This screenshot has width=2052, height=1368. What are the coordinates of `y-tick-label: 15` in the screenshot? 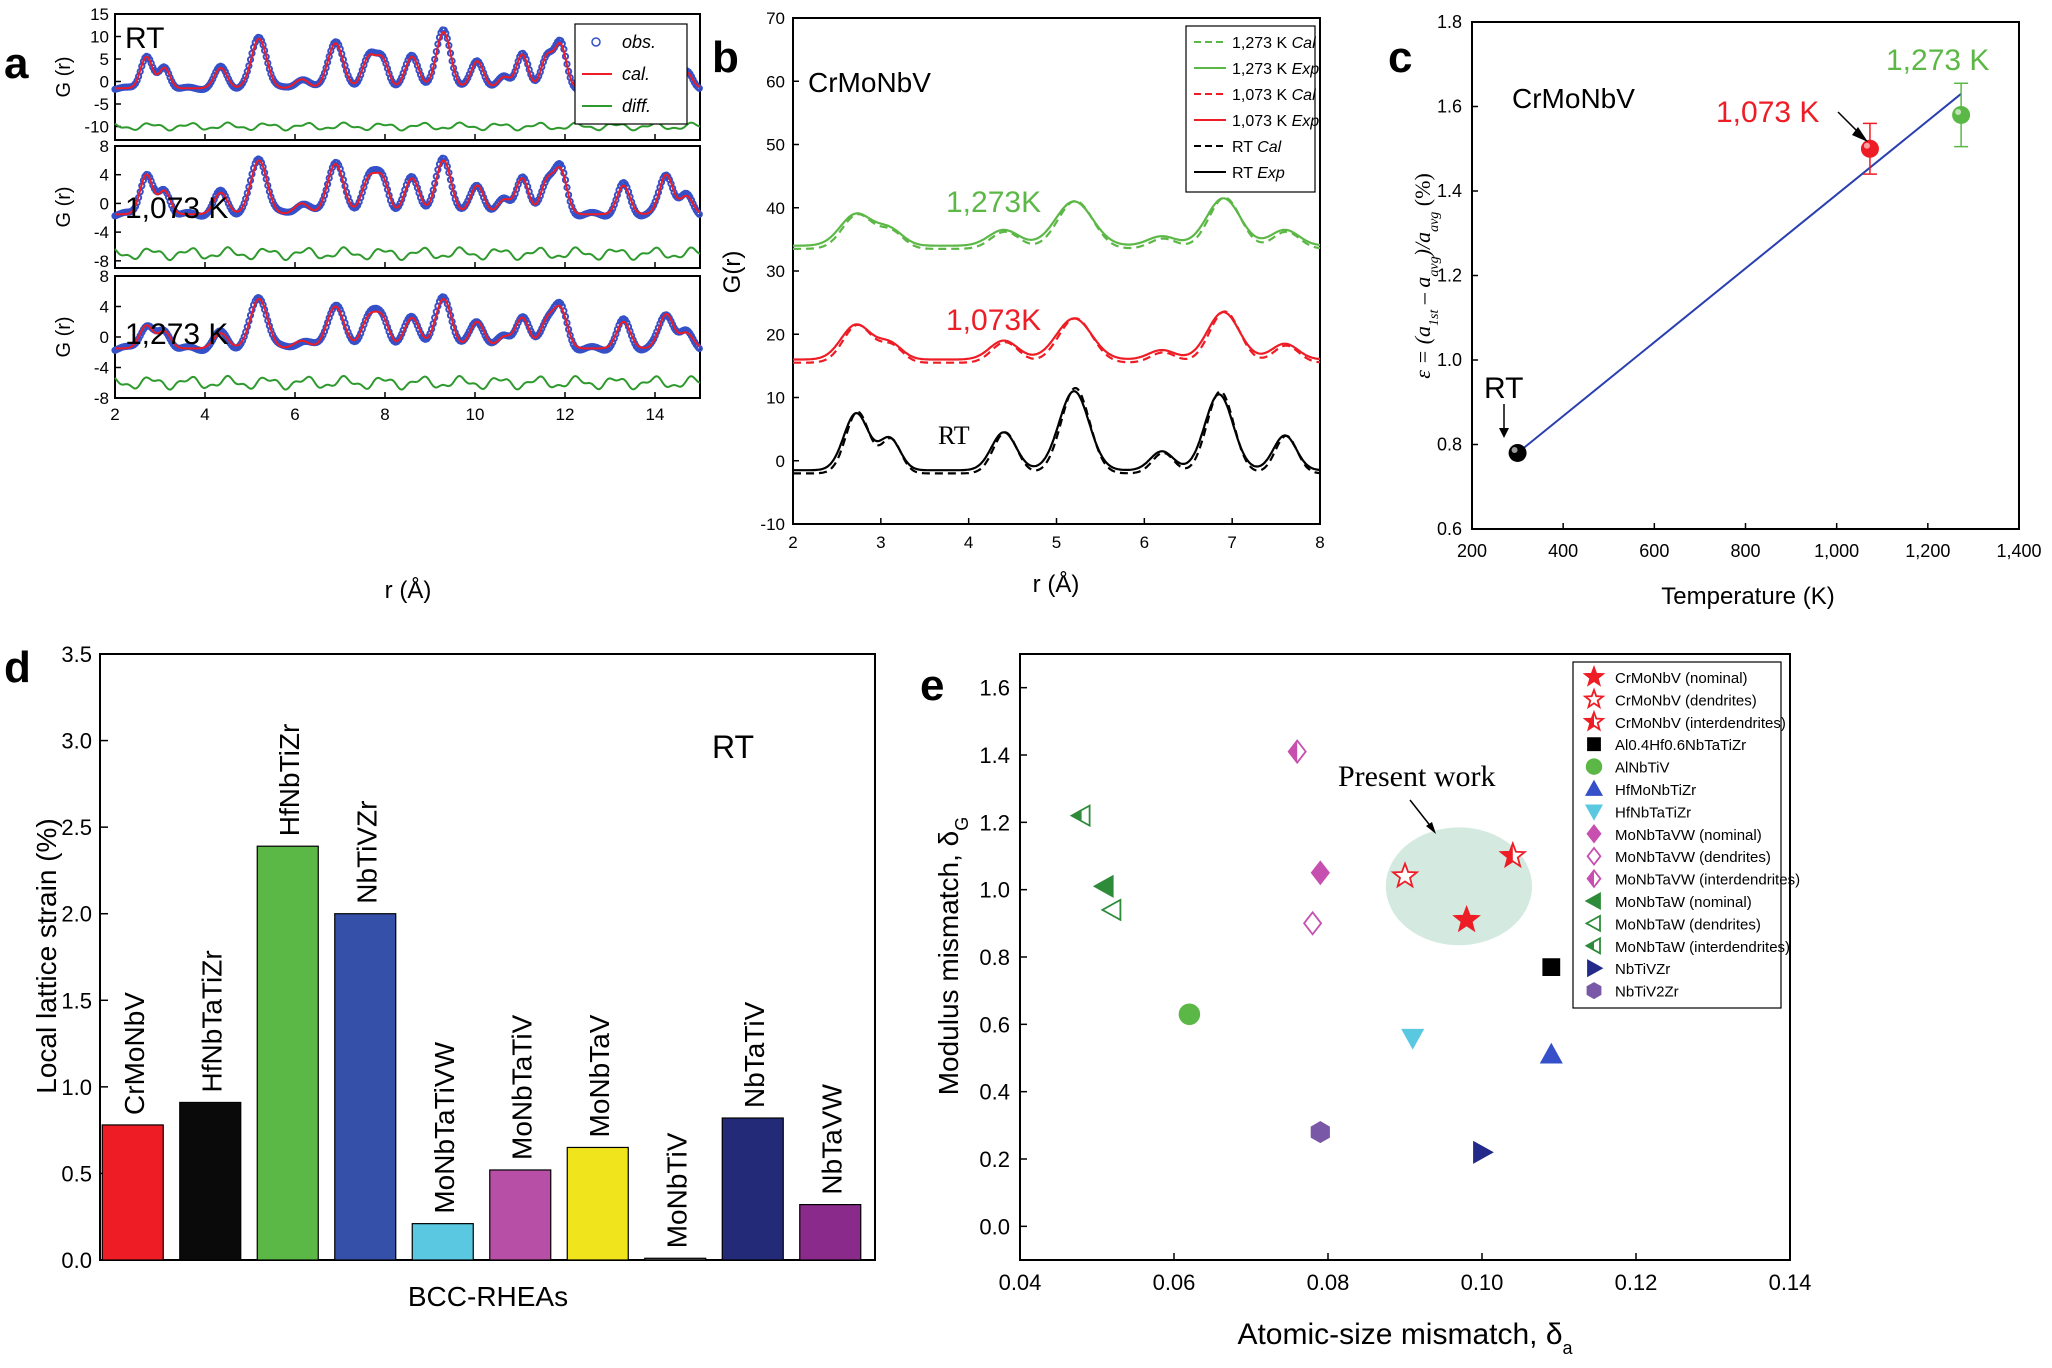 It's located at (99, 14).